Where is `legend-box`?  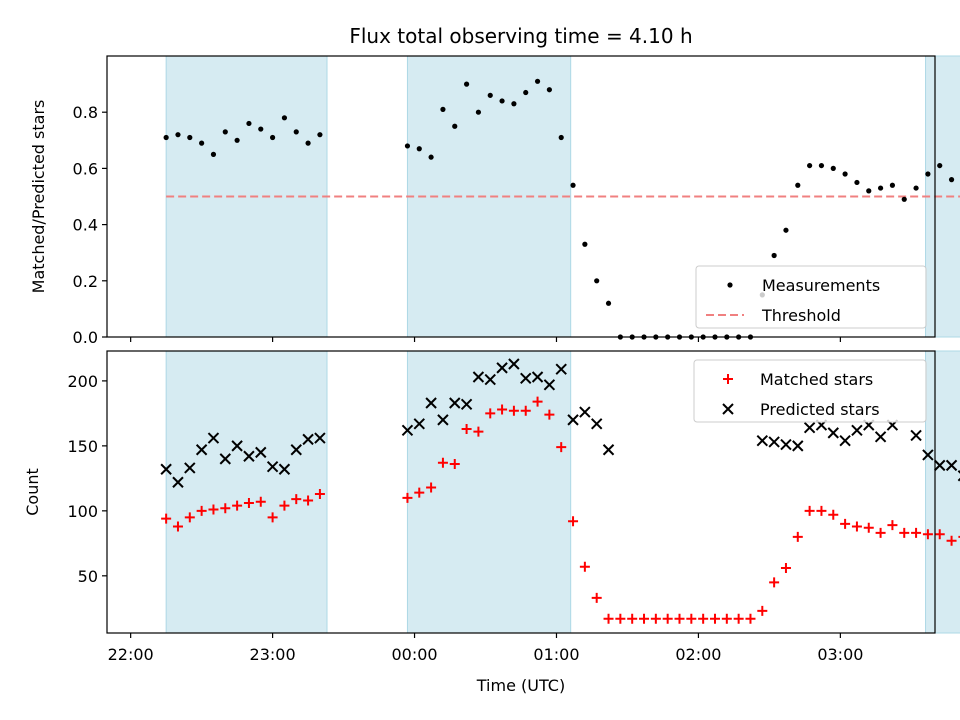
legend-box is located at coordinates (811, 297).